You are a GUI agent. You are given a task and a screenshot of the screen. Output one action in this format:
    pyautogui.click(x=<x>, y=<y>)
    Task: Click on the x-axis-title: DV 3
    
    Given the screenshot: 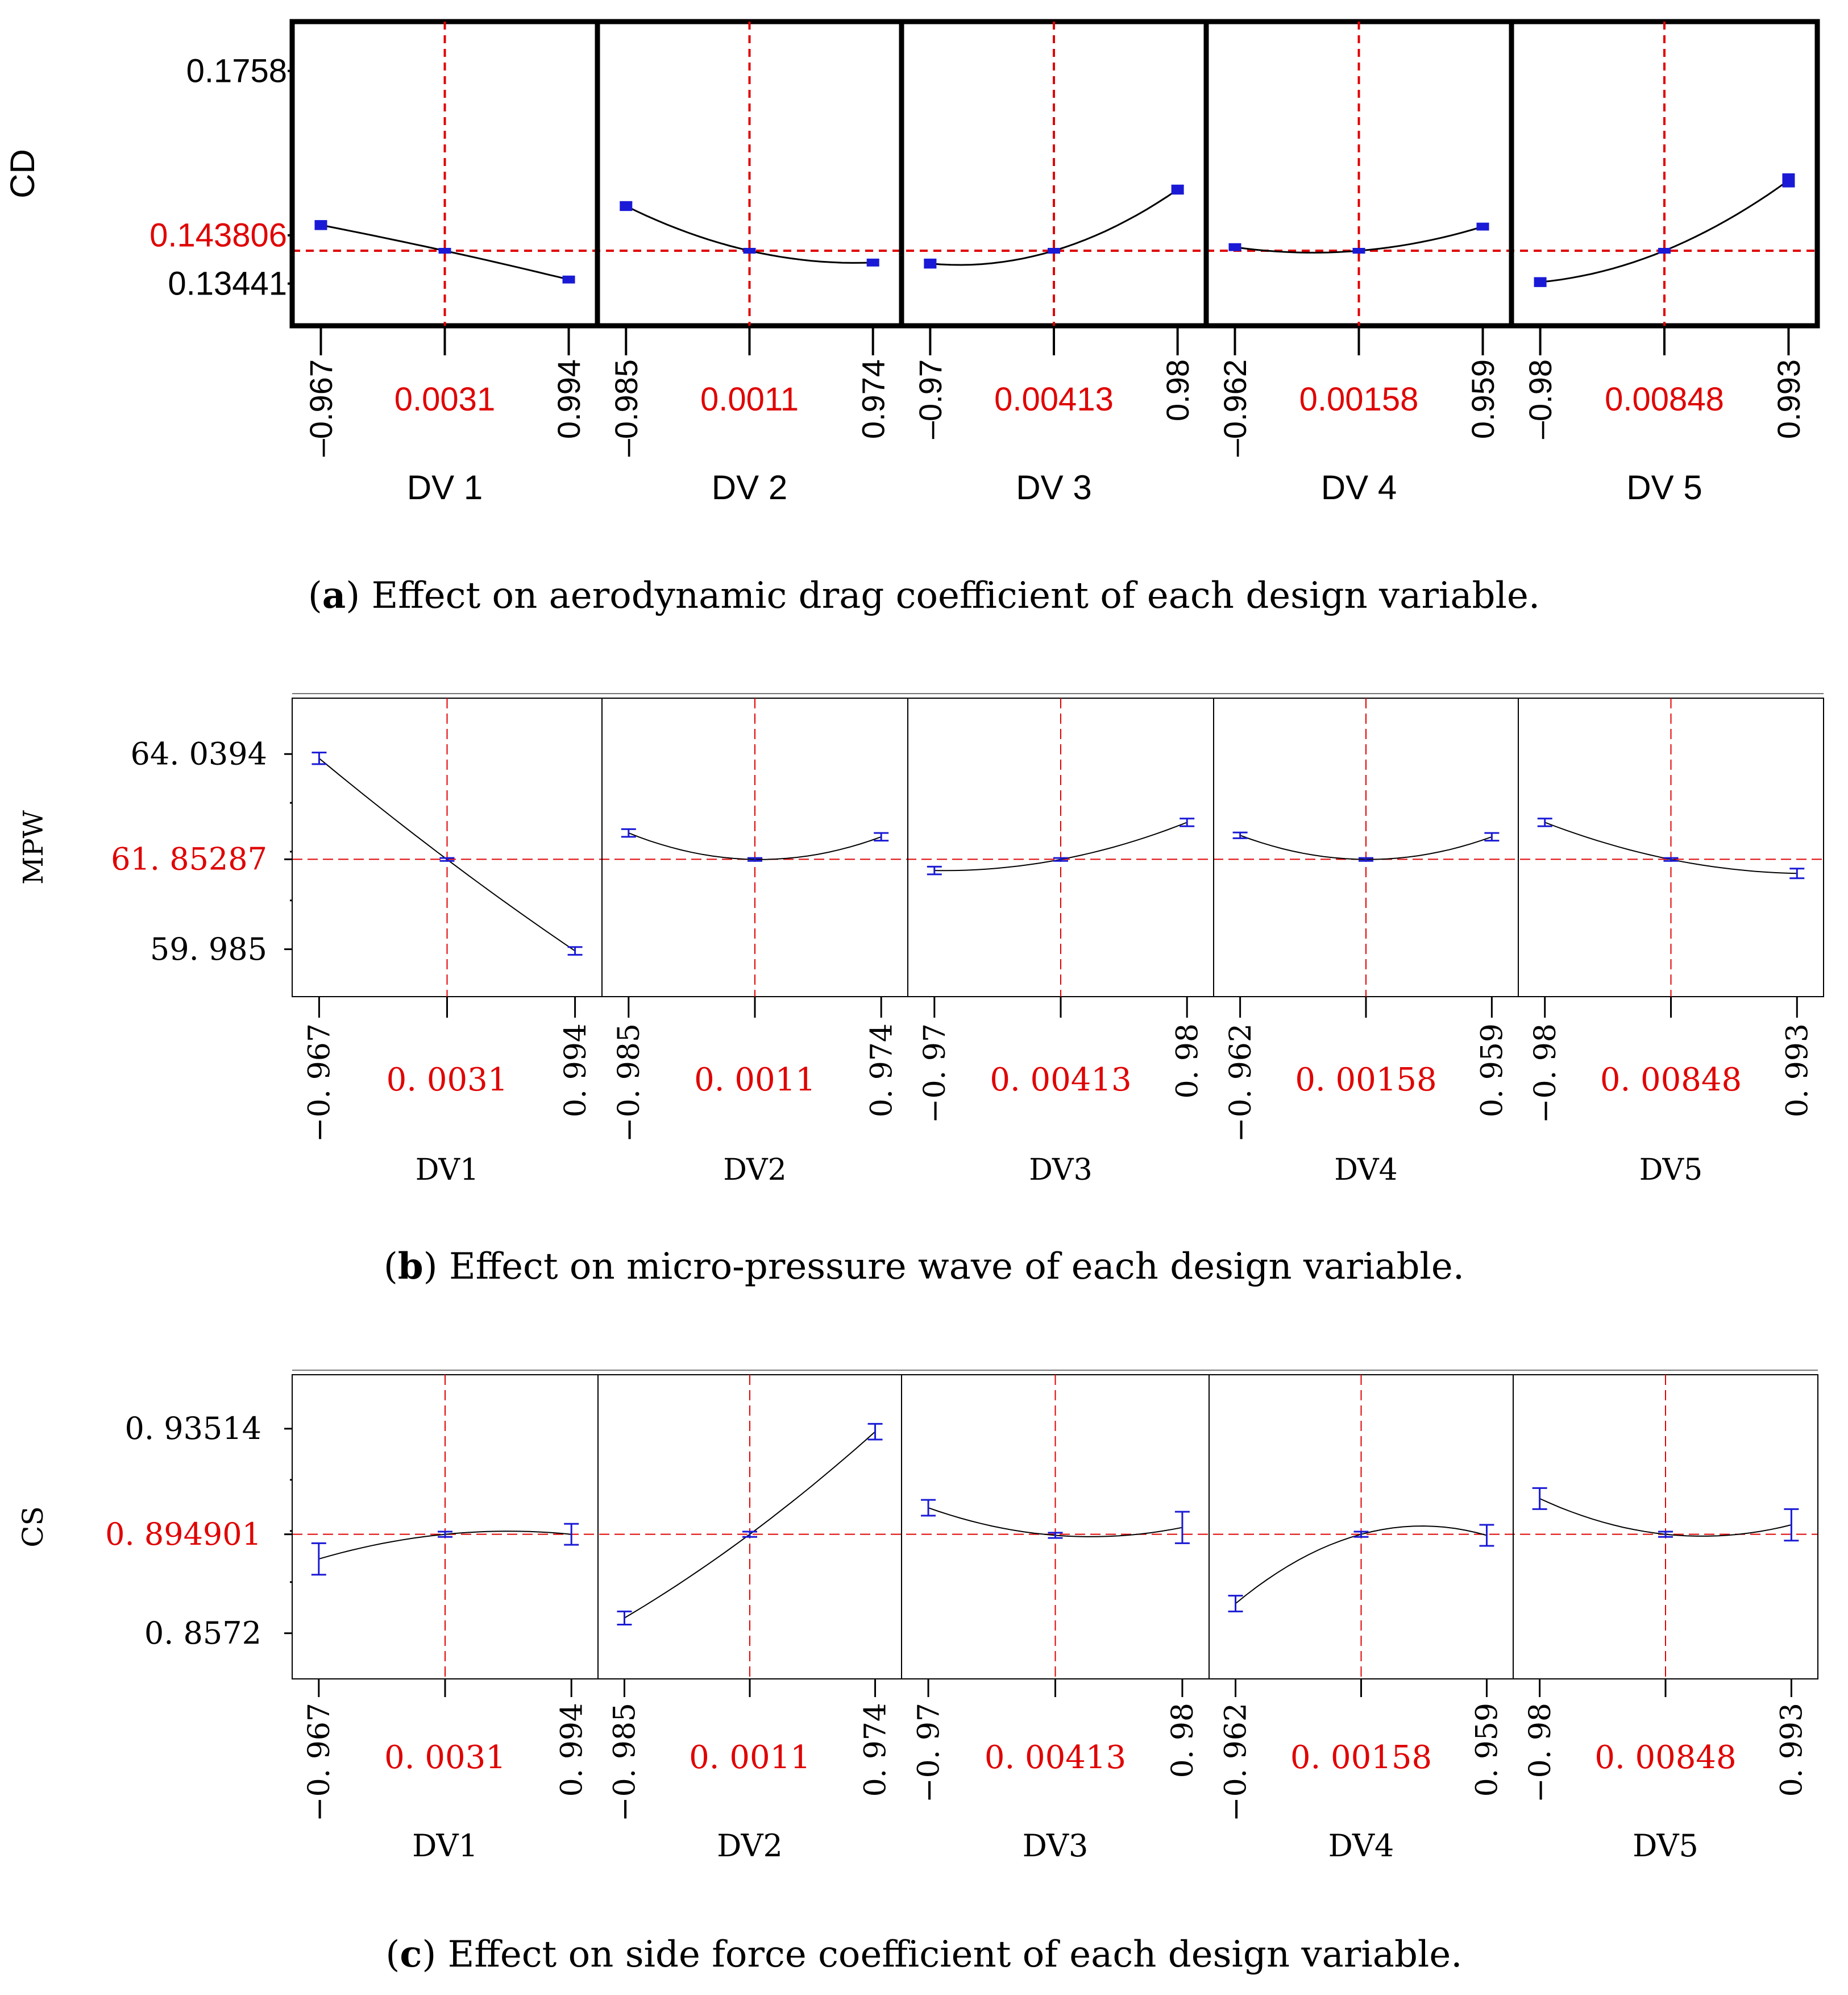 What is the action you would take?
    pyautogui.click(x=1053, y=487)
    